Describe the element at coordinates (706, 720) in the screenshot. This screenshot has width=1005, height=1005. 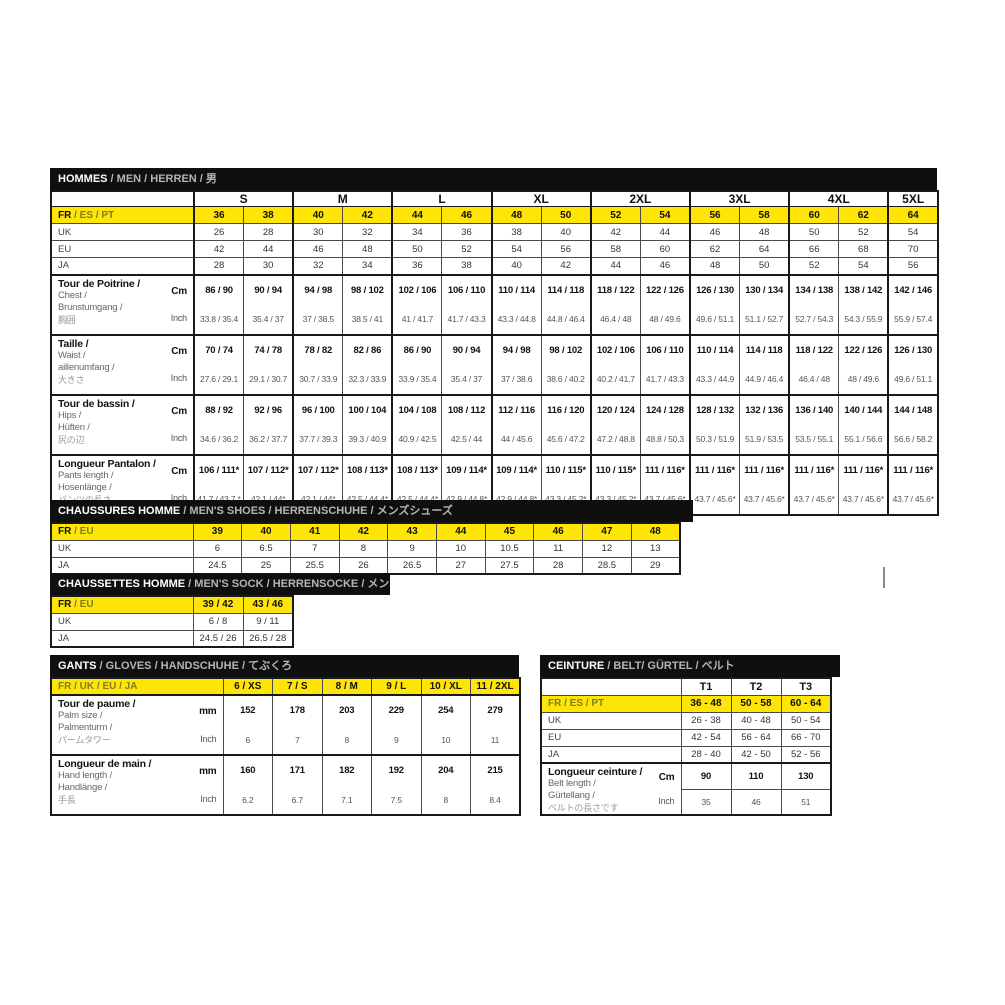
I see `belt-uk-cell: 26 - 38` at that location.